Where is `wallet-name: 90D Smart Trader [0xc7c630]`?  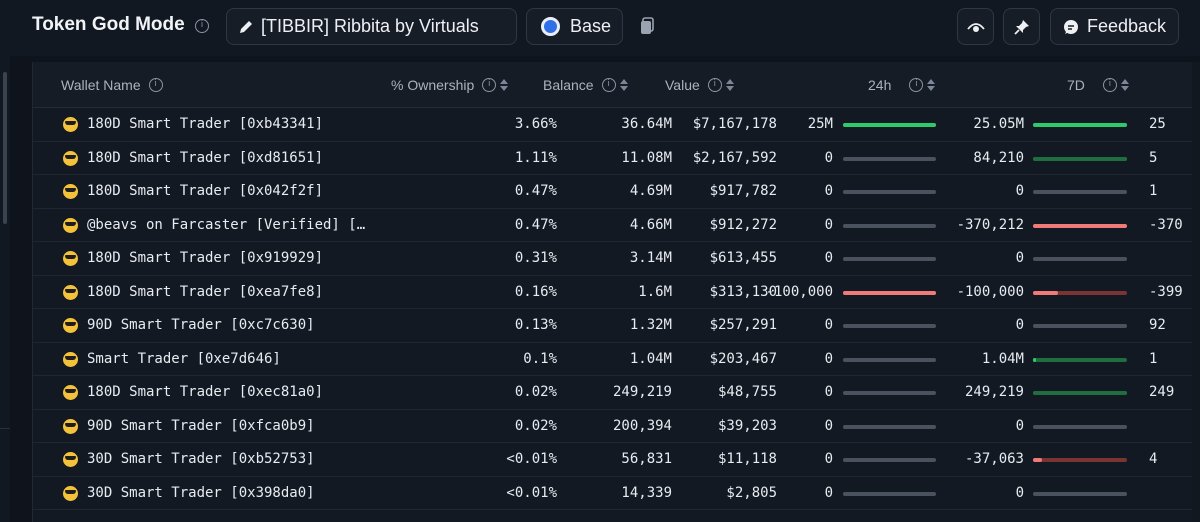
wallet-name: 90D Smart Trader [0xc7c630] is located at coordinates (201, 325).